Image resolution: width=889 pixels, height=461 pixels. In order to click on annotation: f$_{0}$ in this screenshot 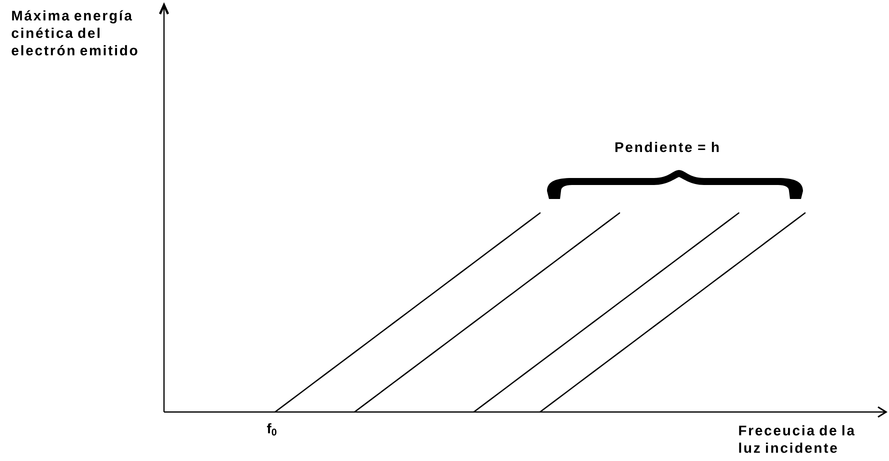, I will do `click(271, 429)`.